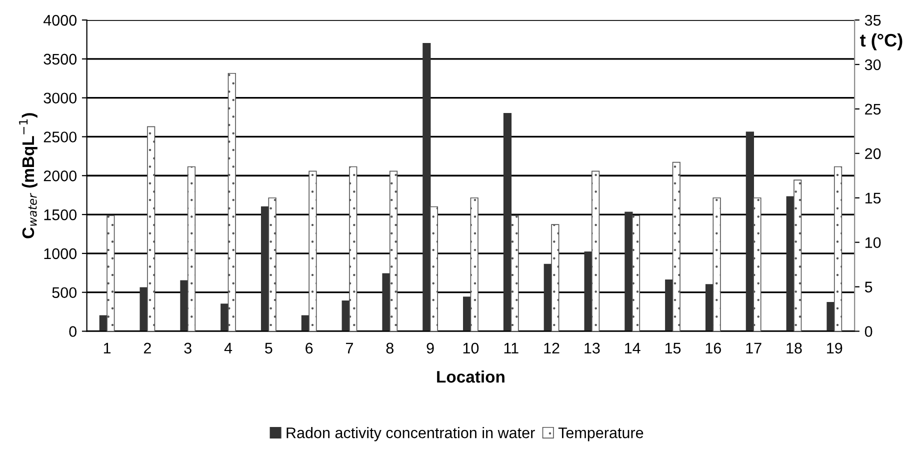 This screenshot has width=914, height=455. What do you see at coordinates (673, 348) in the screenshot?
I see `x-tick-label: 15` at bounding box center [673, 348].